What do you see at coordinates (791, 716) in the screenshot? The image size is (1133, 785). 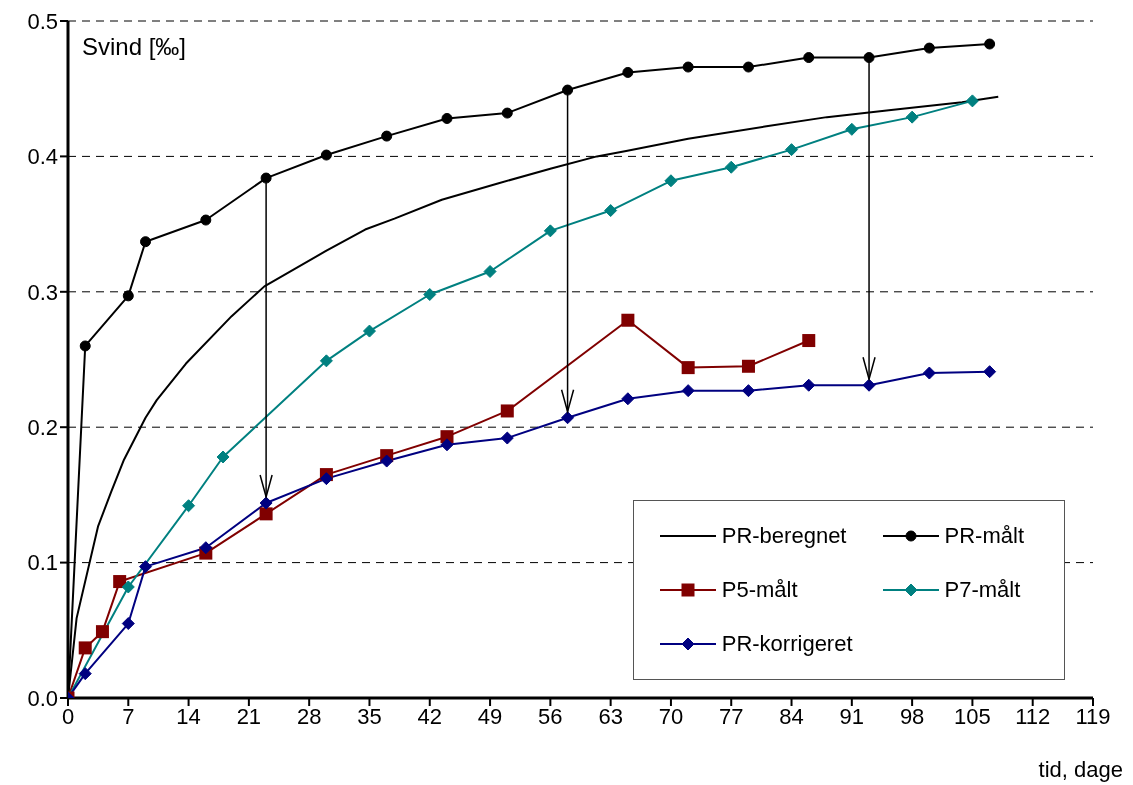 I see `x-tick-label: 84` at bounding box center [791, 716].